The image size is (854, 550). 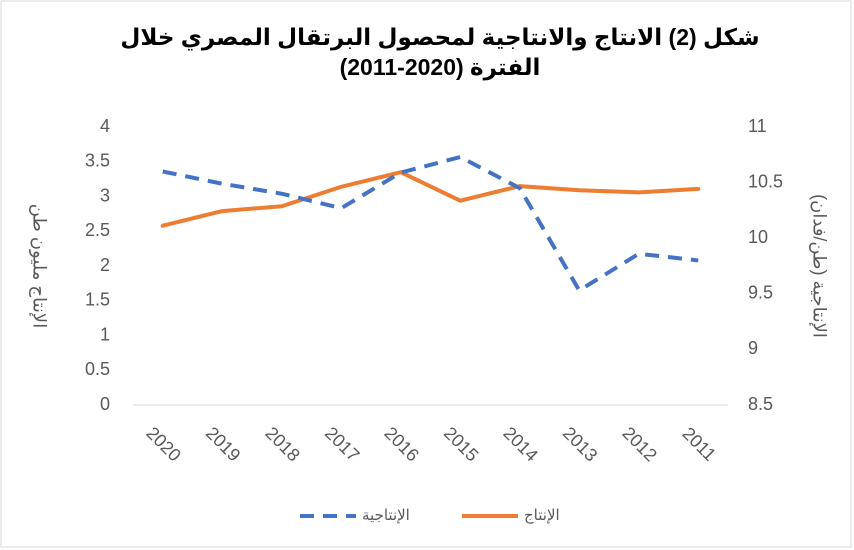 I want to click on y-tick-label: 3, so click(x=105, y=195).